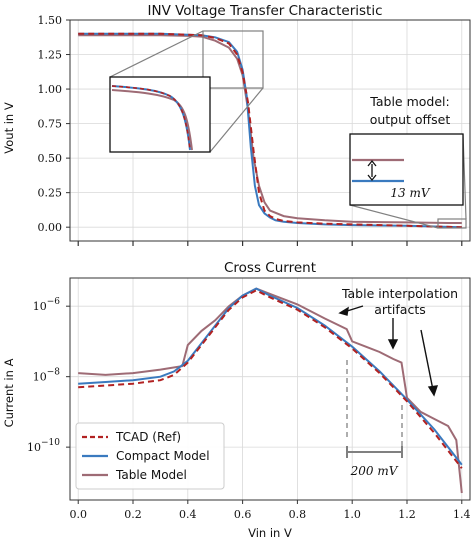 The image size is (474, 541). I want to click on y-tick-label: 10⁻¹⁰, so click(43, 446).